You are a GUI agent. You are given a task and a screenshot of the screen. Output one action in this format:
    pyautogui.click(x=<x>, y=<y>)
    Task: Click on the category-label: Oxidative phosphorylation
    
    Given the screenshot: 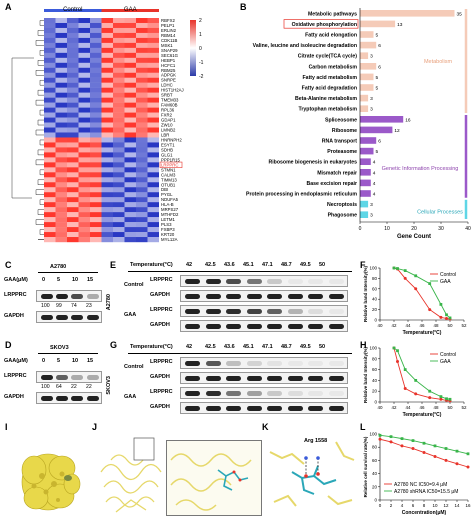 What is the action you would take?
    pyautogui.click(x=324, y=25)
    